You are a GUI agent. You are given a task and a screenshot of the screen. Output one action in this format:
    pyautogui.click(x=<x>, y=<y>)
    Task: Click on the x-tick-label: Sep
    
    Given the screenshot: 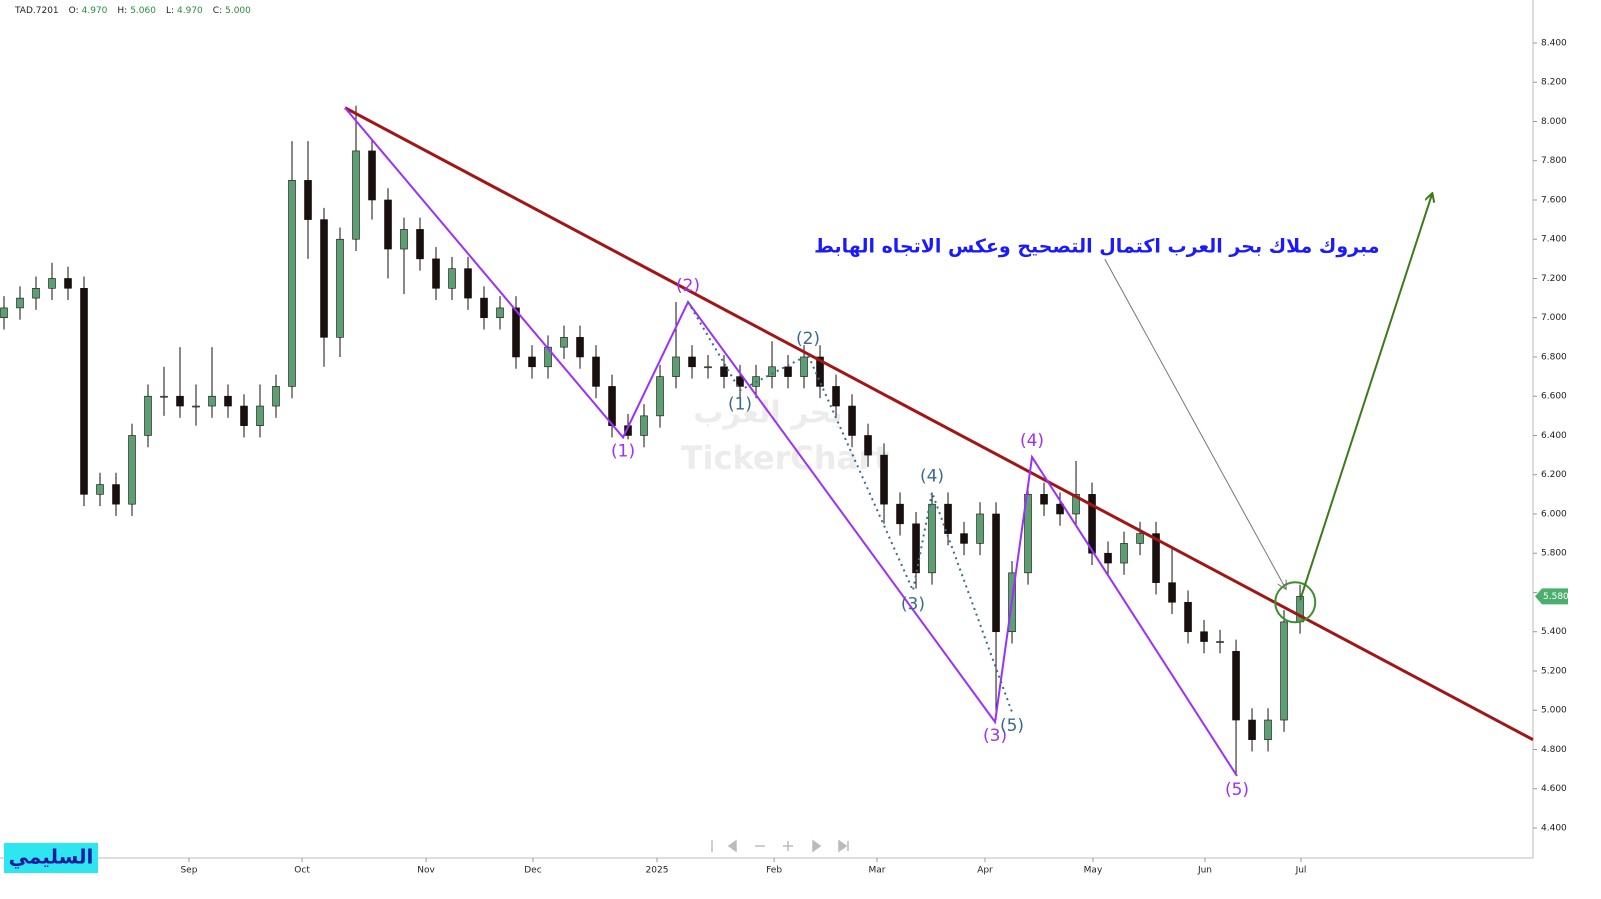 What is the action you would take?
    pyautogui.click(x=188, y=871)
    